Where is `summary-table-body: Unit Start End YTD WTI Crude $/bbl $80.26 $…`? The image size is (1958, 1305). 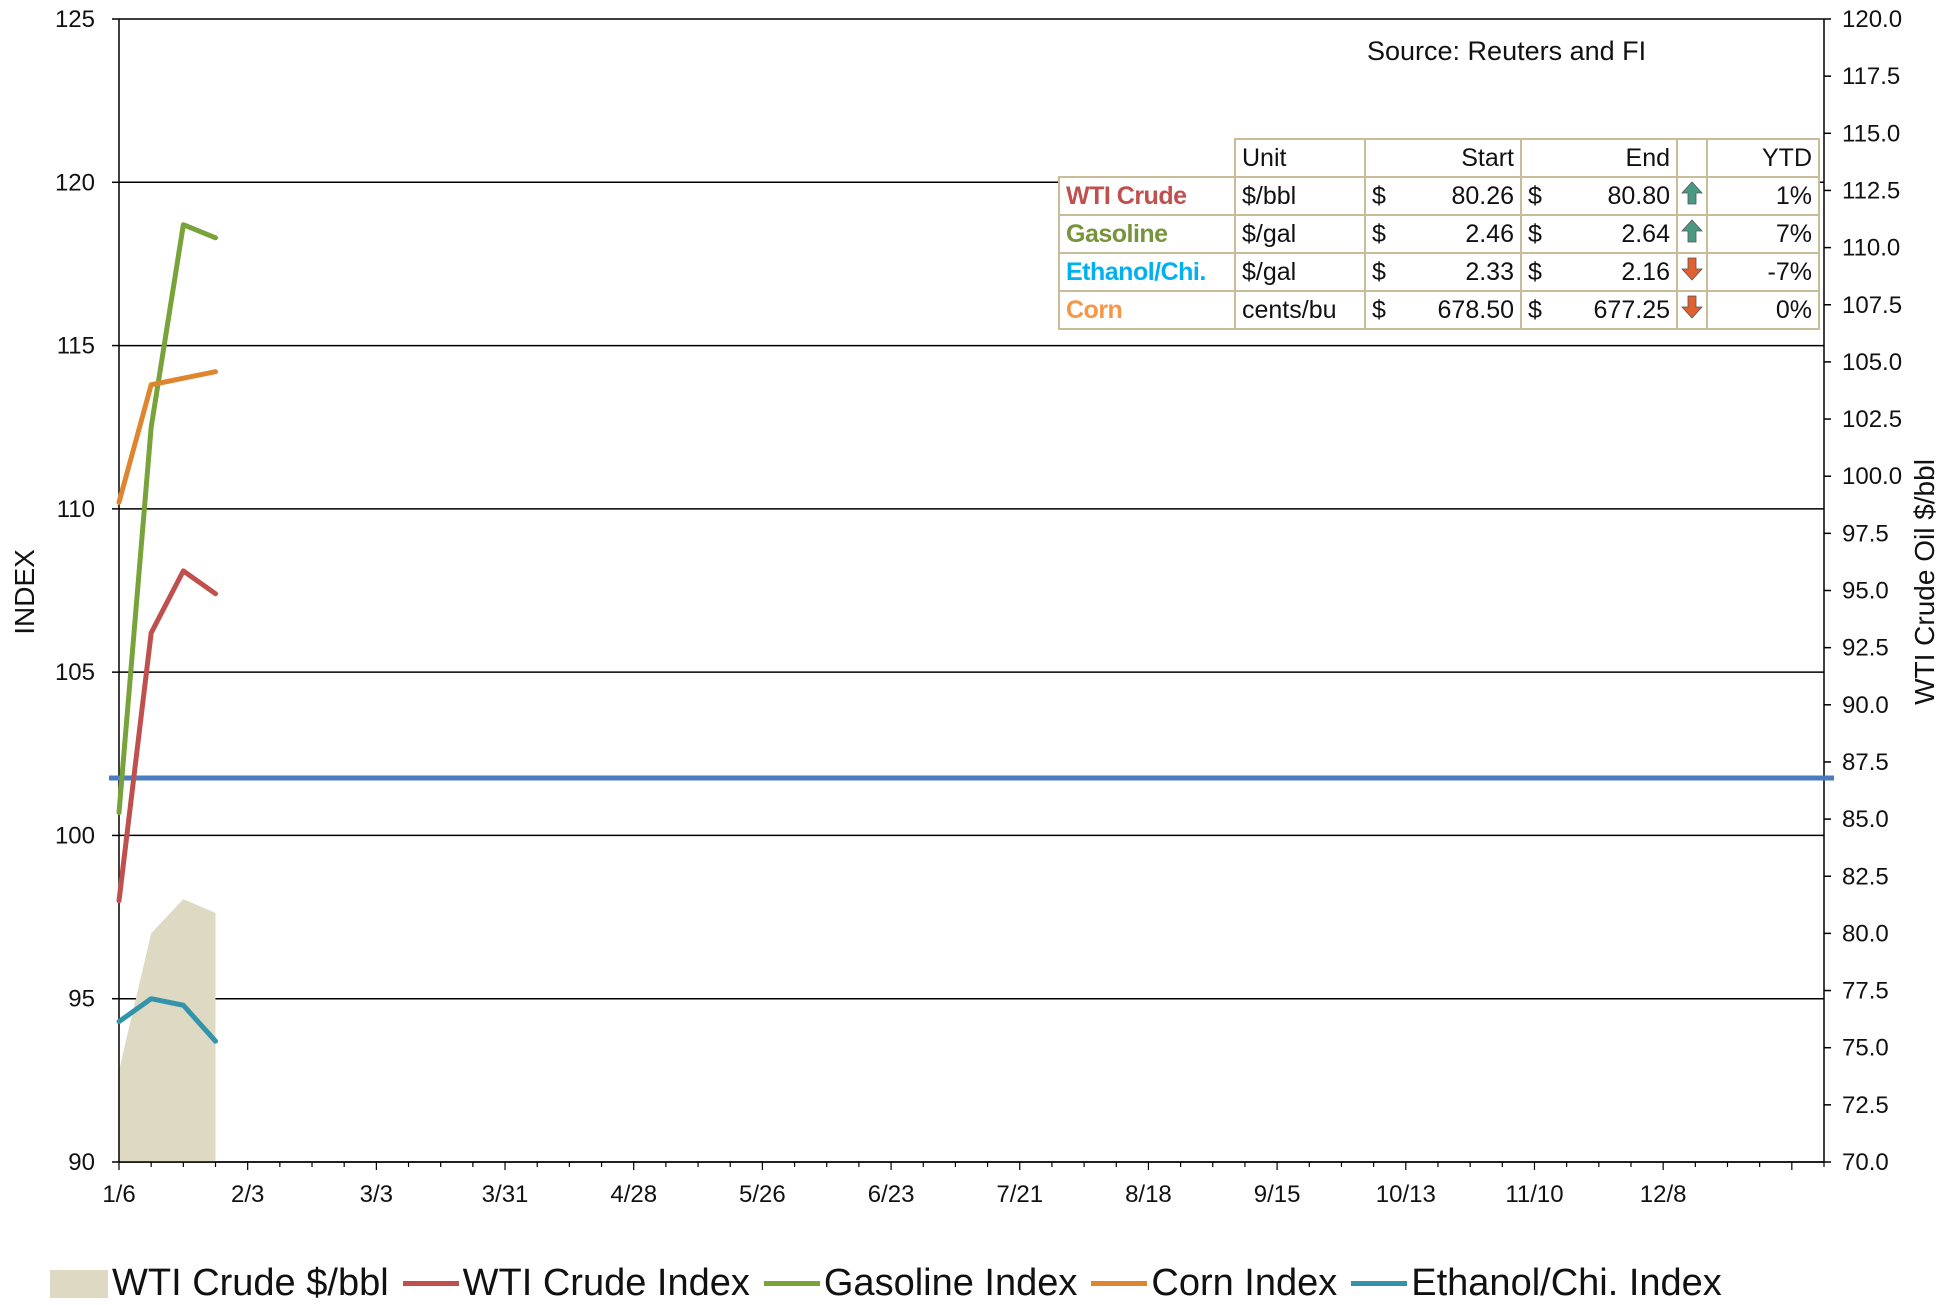
summary-table-body: Unit Start End YTD WTI Crude $/bbl $80.26 $… is located at coordinates (1439, 234).